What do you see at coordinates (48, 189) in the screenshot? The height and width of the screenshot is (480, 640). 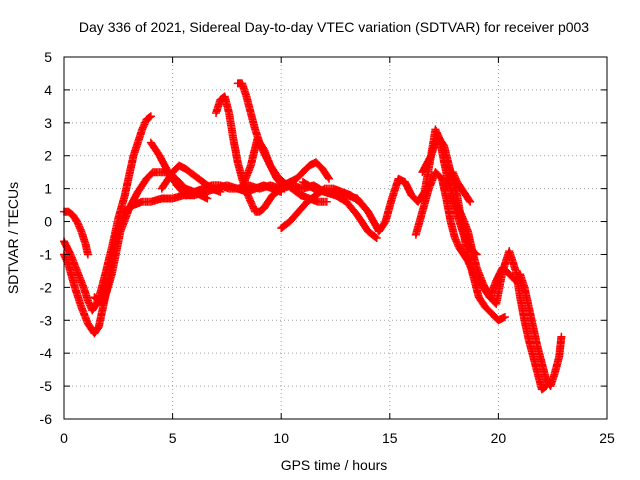 I see `y-tick-label: 1` at bounding box center [48, 189].